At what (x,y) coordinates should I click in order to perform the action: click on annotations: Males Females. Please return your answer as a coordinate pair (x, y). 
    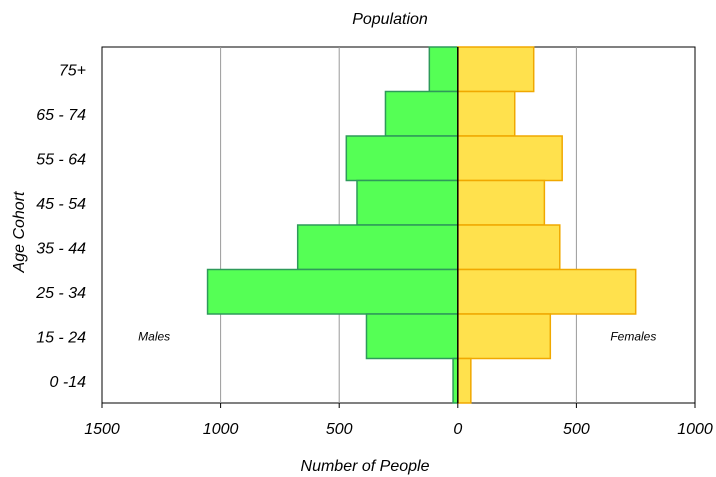
    Looking at the image, I should click on (397, 336).